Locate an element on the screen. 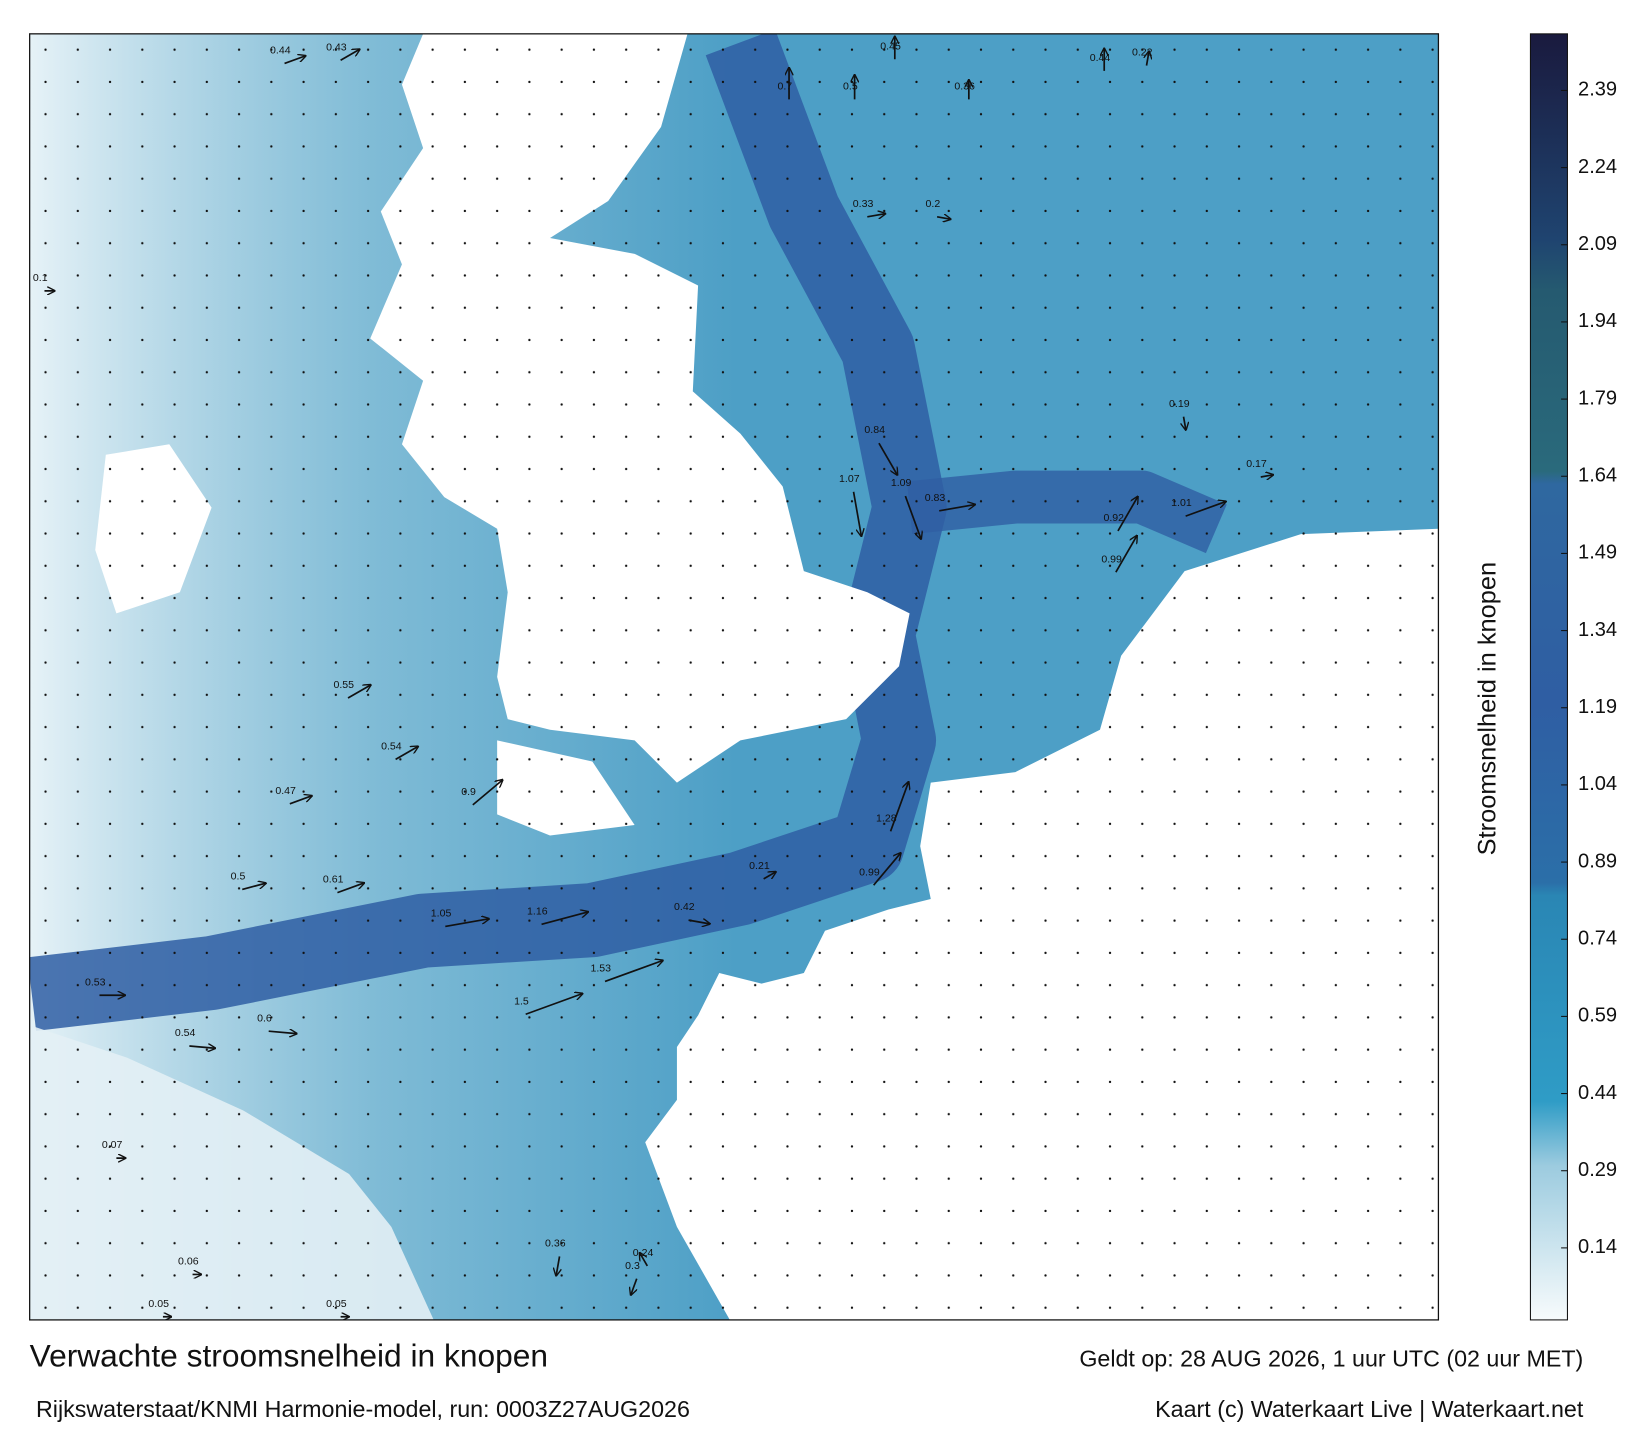 This screenshot has height=1450, width=1650. speed-label: 0.45 is located at coordinates (890, 46).